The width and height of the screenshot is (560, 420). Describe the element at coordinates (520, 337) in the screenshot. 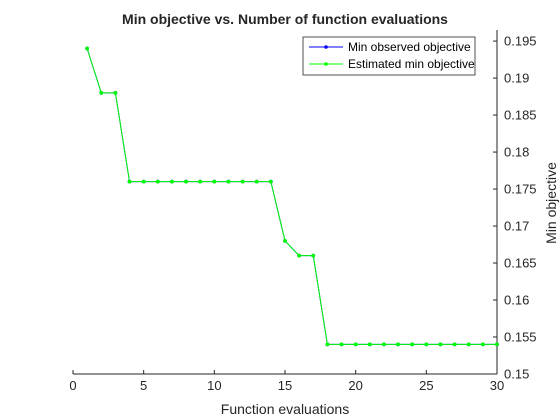

I see `y-tick-label: 0.155` at that location.